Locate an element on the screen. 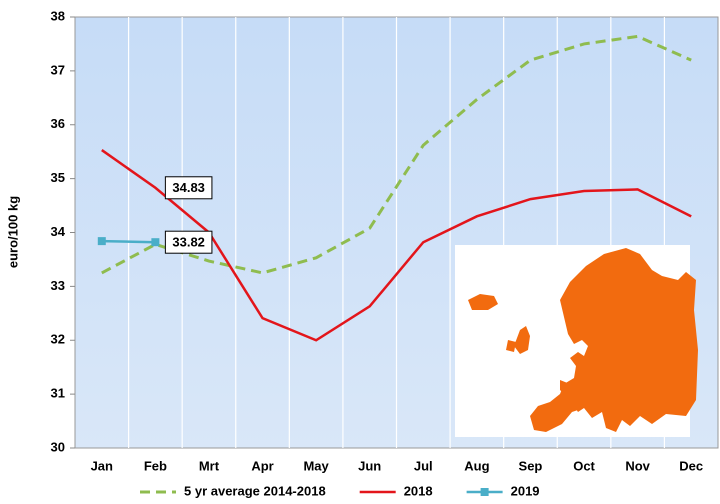  y-tick-label: 32 is located at coordinates (58, 339).